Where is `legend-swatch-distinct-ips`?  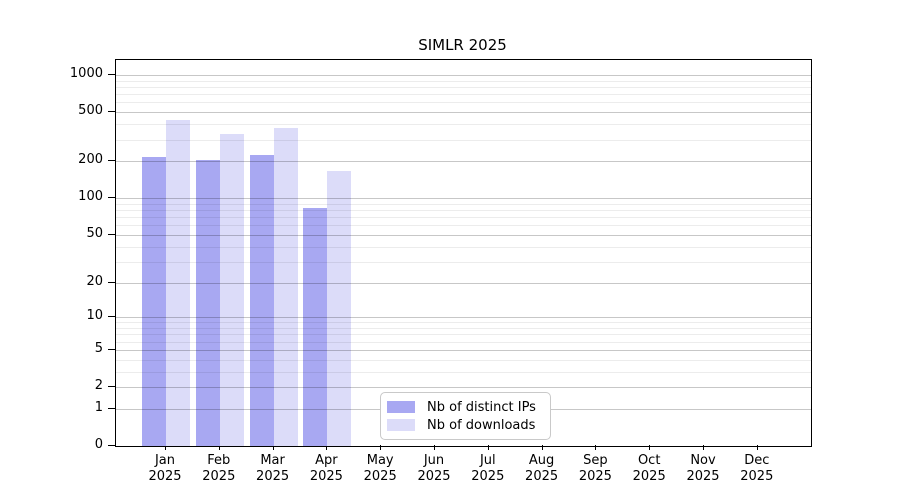
legend-swatch-distinct-ips is located at coordinates (401, 407).